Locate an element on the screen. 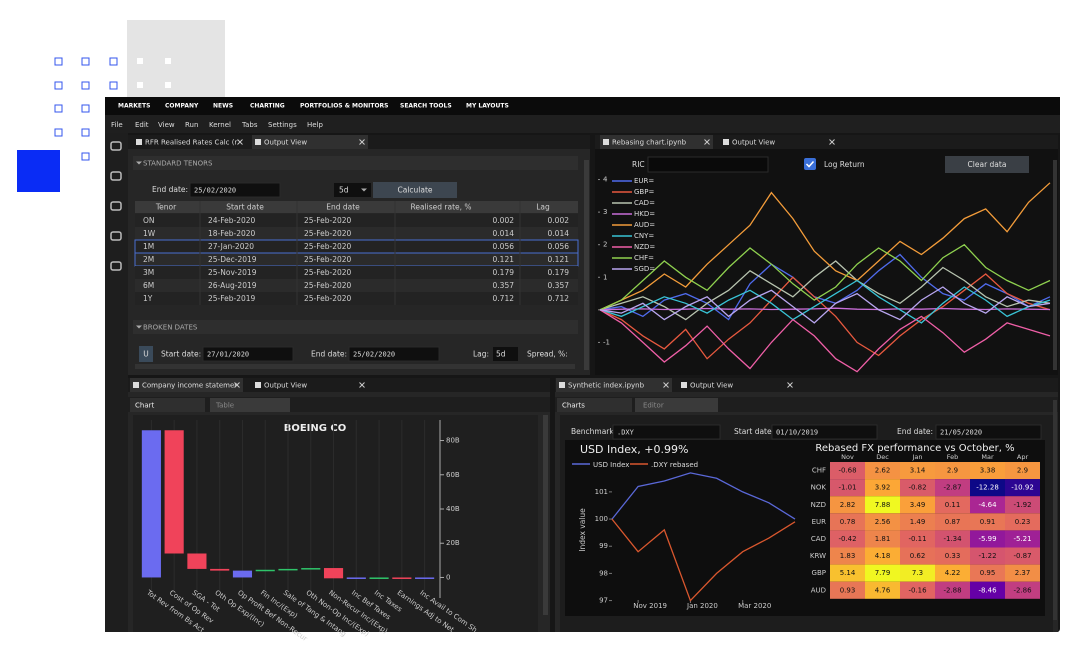  legend-label: SGD= is located at coordinates (644, 269).